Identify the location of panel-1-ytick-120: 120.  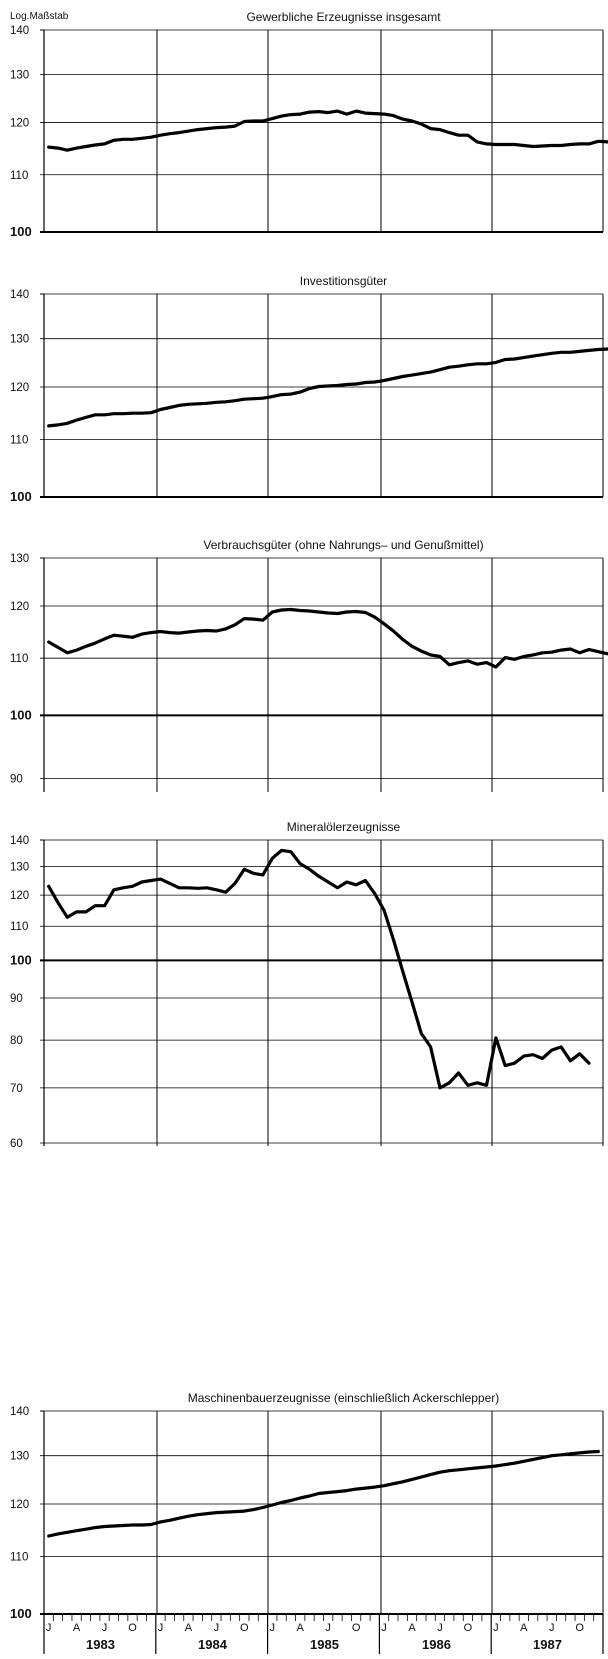
(19, 124).